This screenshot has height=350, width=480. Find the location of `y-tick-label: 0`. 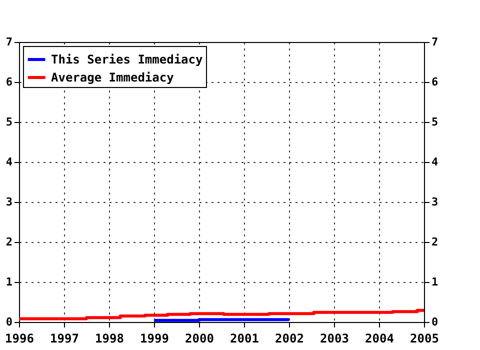

y-tick-label: 0 is located at coordinates (9, 322).